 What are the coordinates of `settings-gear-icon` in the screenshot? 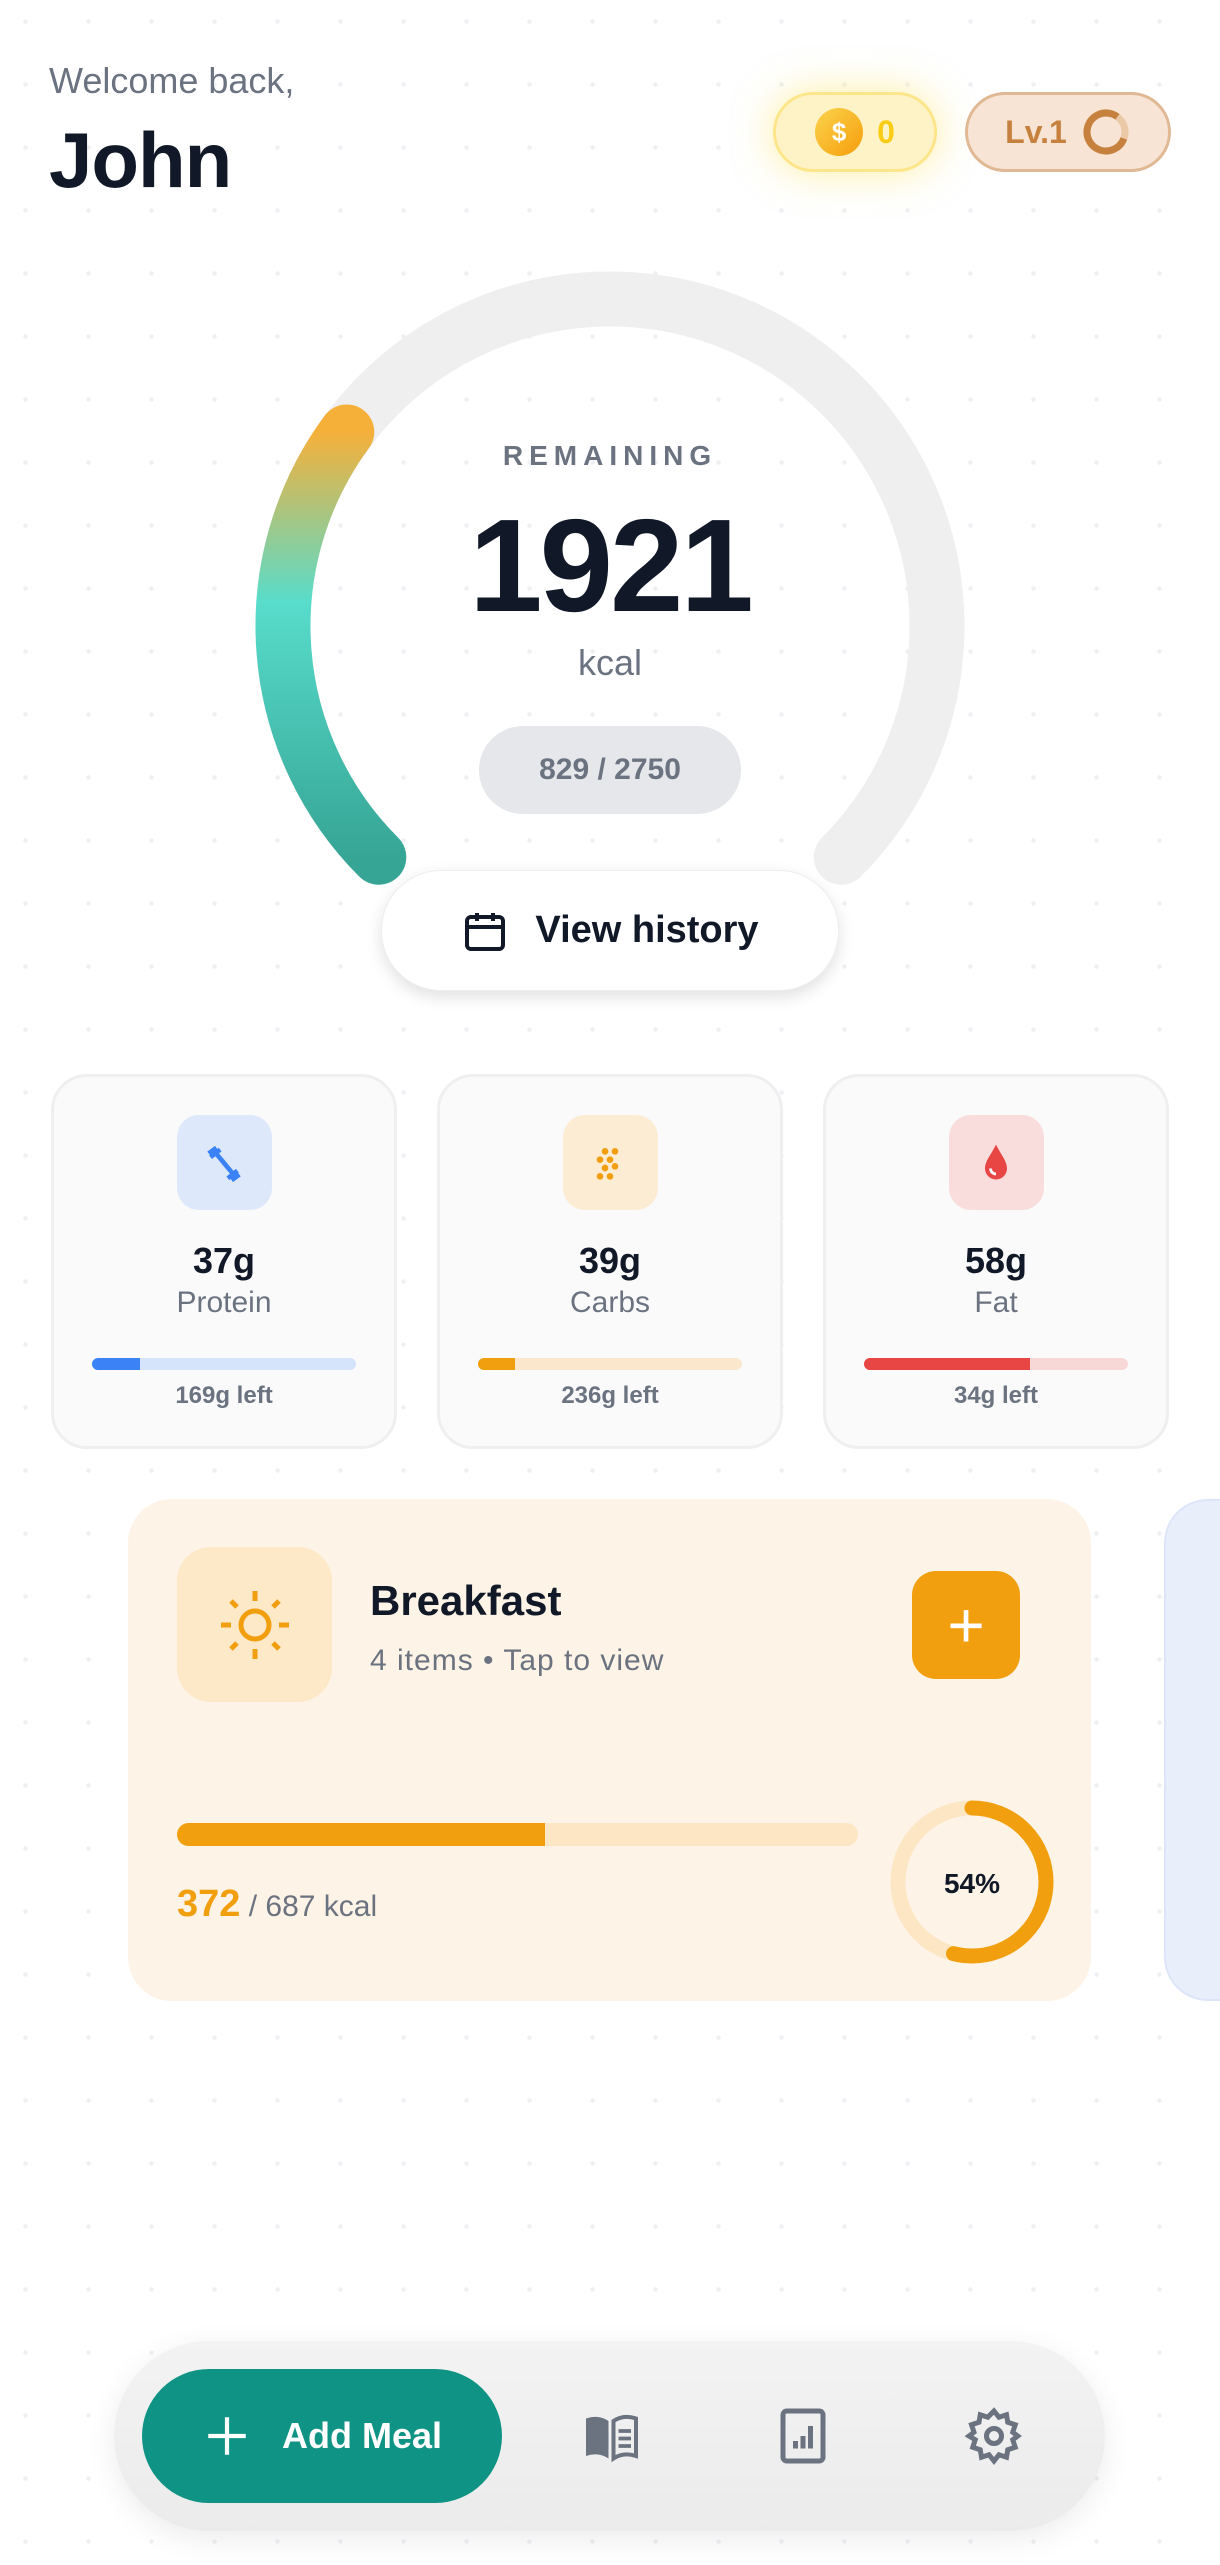 It's located at (994, 2436).